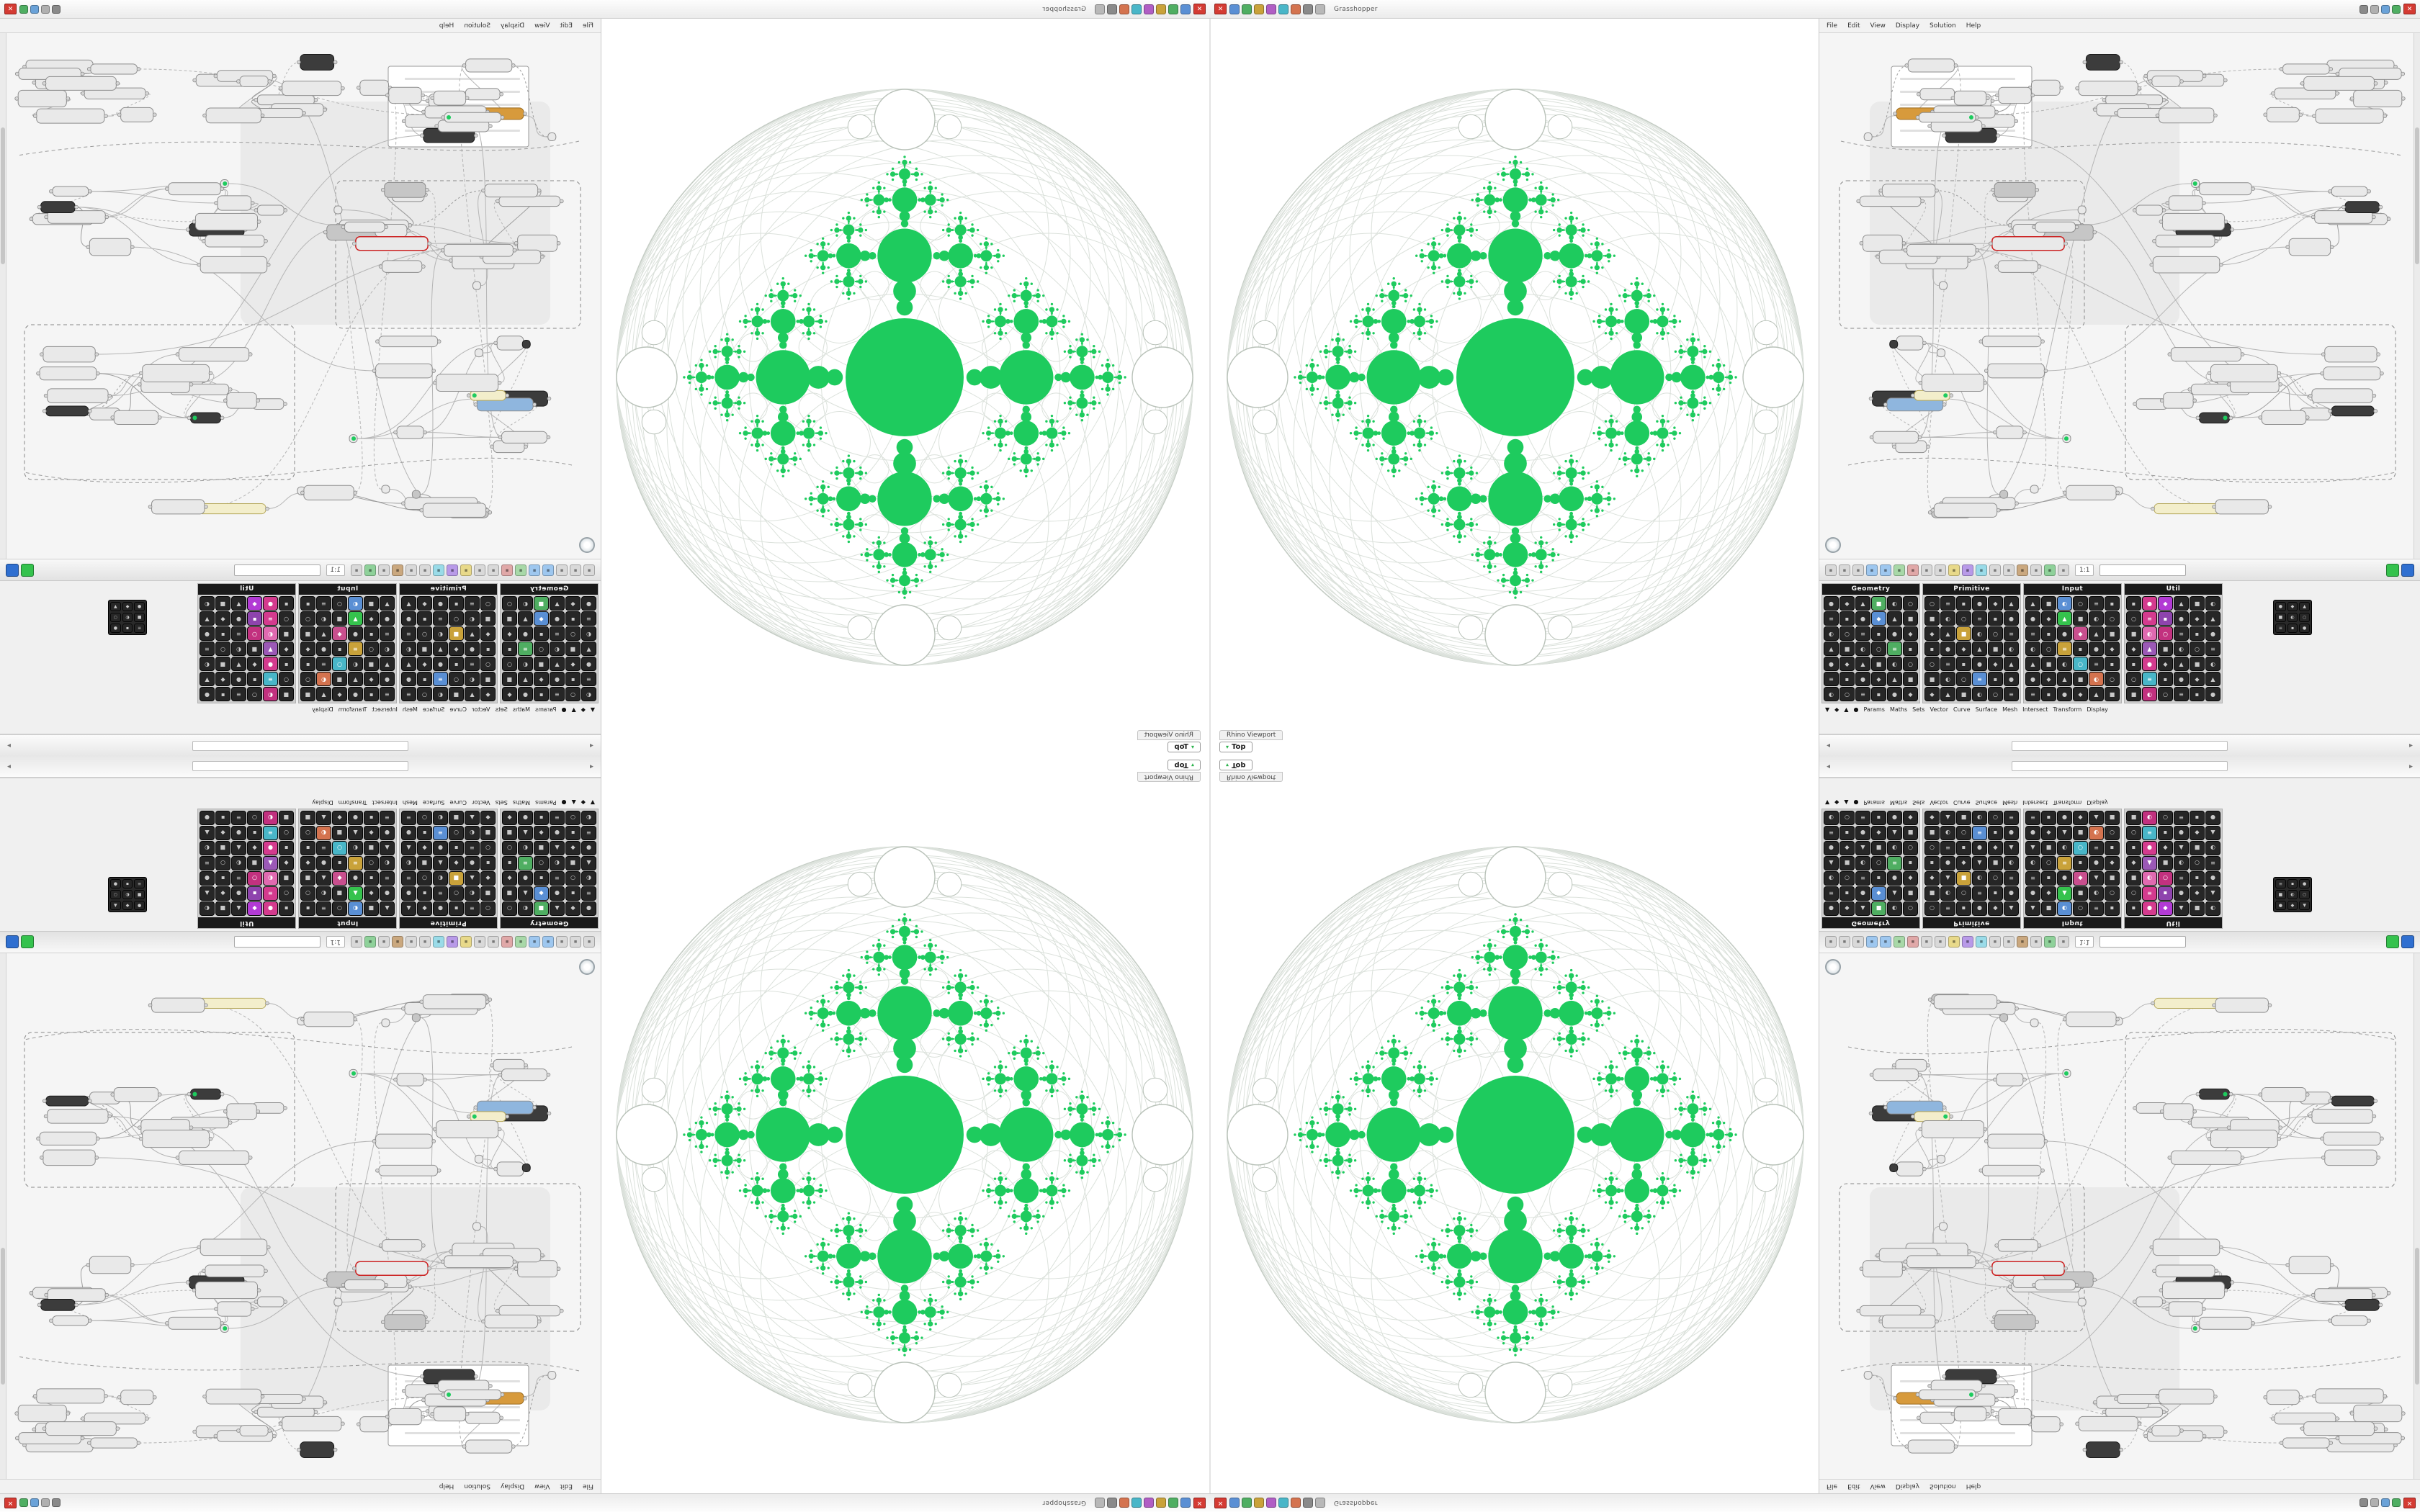  I want to click on tab-maths: Maths, so click(1898, 709).